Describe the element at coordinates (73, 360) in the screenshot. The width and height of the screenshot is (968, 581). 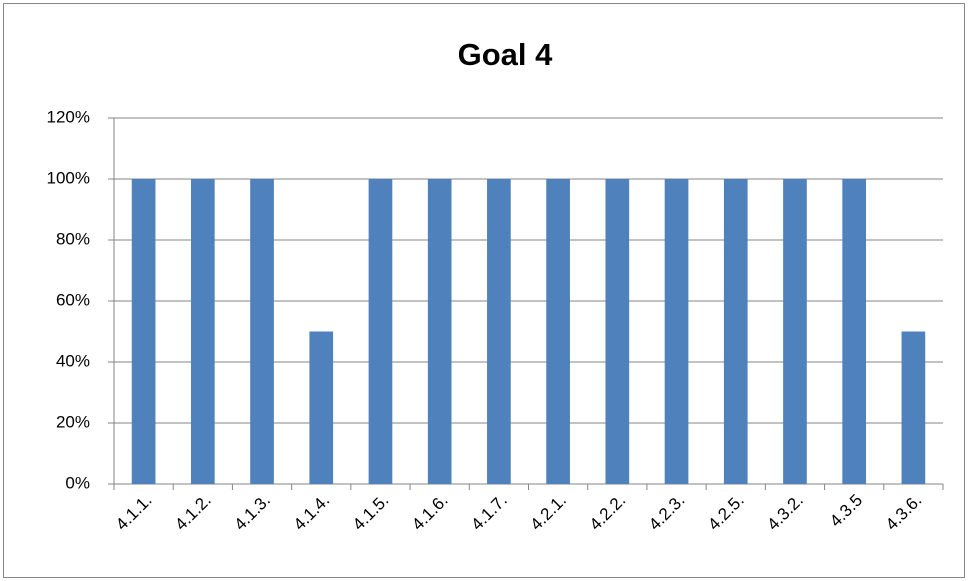
I see `y-tick-label: 40%` at that location.